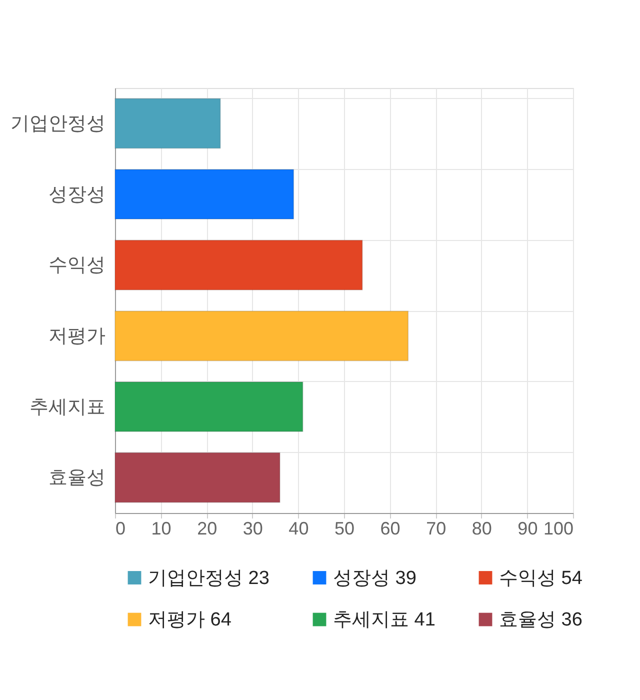 Image resolution: width=640 pixels, height=700 pixels. Describe the element at coordinates (541, 578) in the screenshot. I see `legend-label: 수익성 54` at that location.